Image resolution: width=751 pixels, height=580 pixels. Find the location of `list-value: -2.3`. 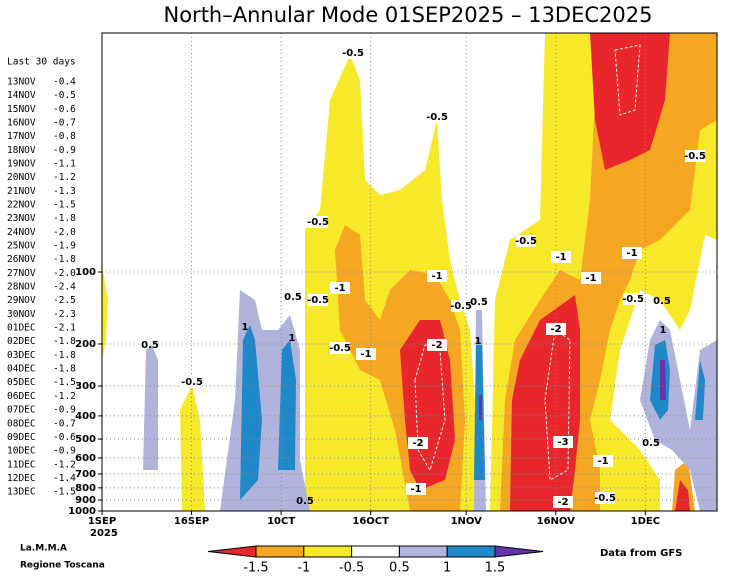

list-value: -2.3 is located at coordinates (64, 314).